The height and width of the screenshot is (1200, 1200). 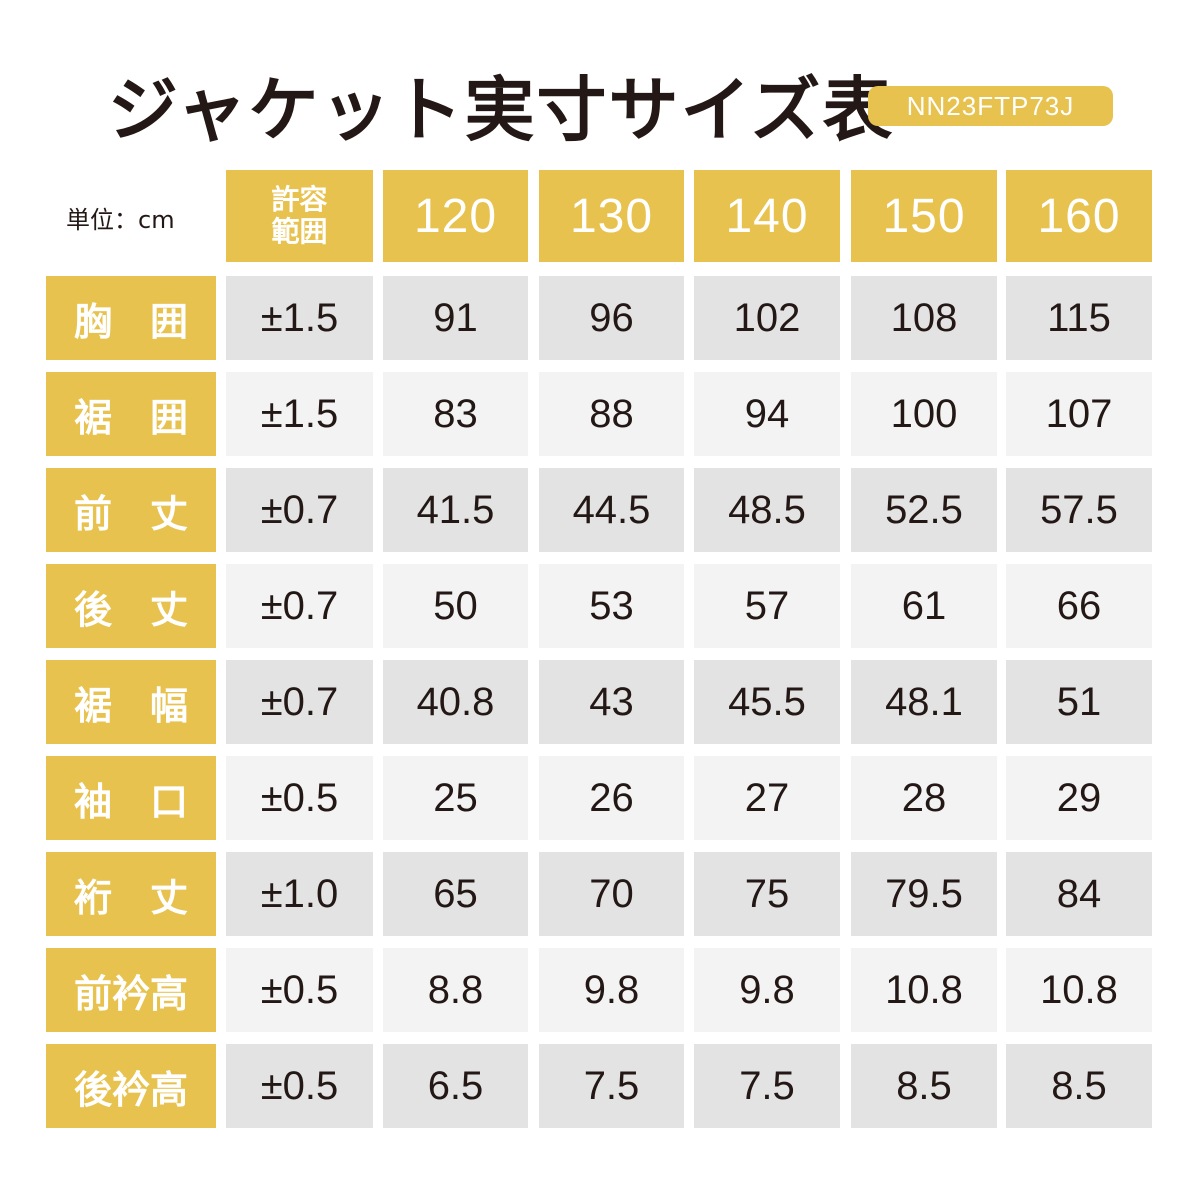 I want to click on row-label: 後衿高, so click(x=131, y=1086).